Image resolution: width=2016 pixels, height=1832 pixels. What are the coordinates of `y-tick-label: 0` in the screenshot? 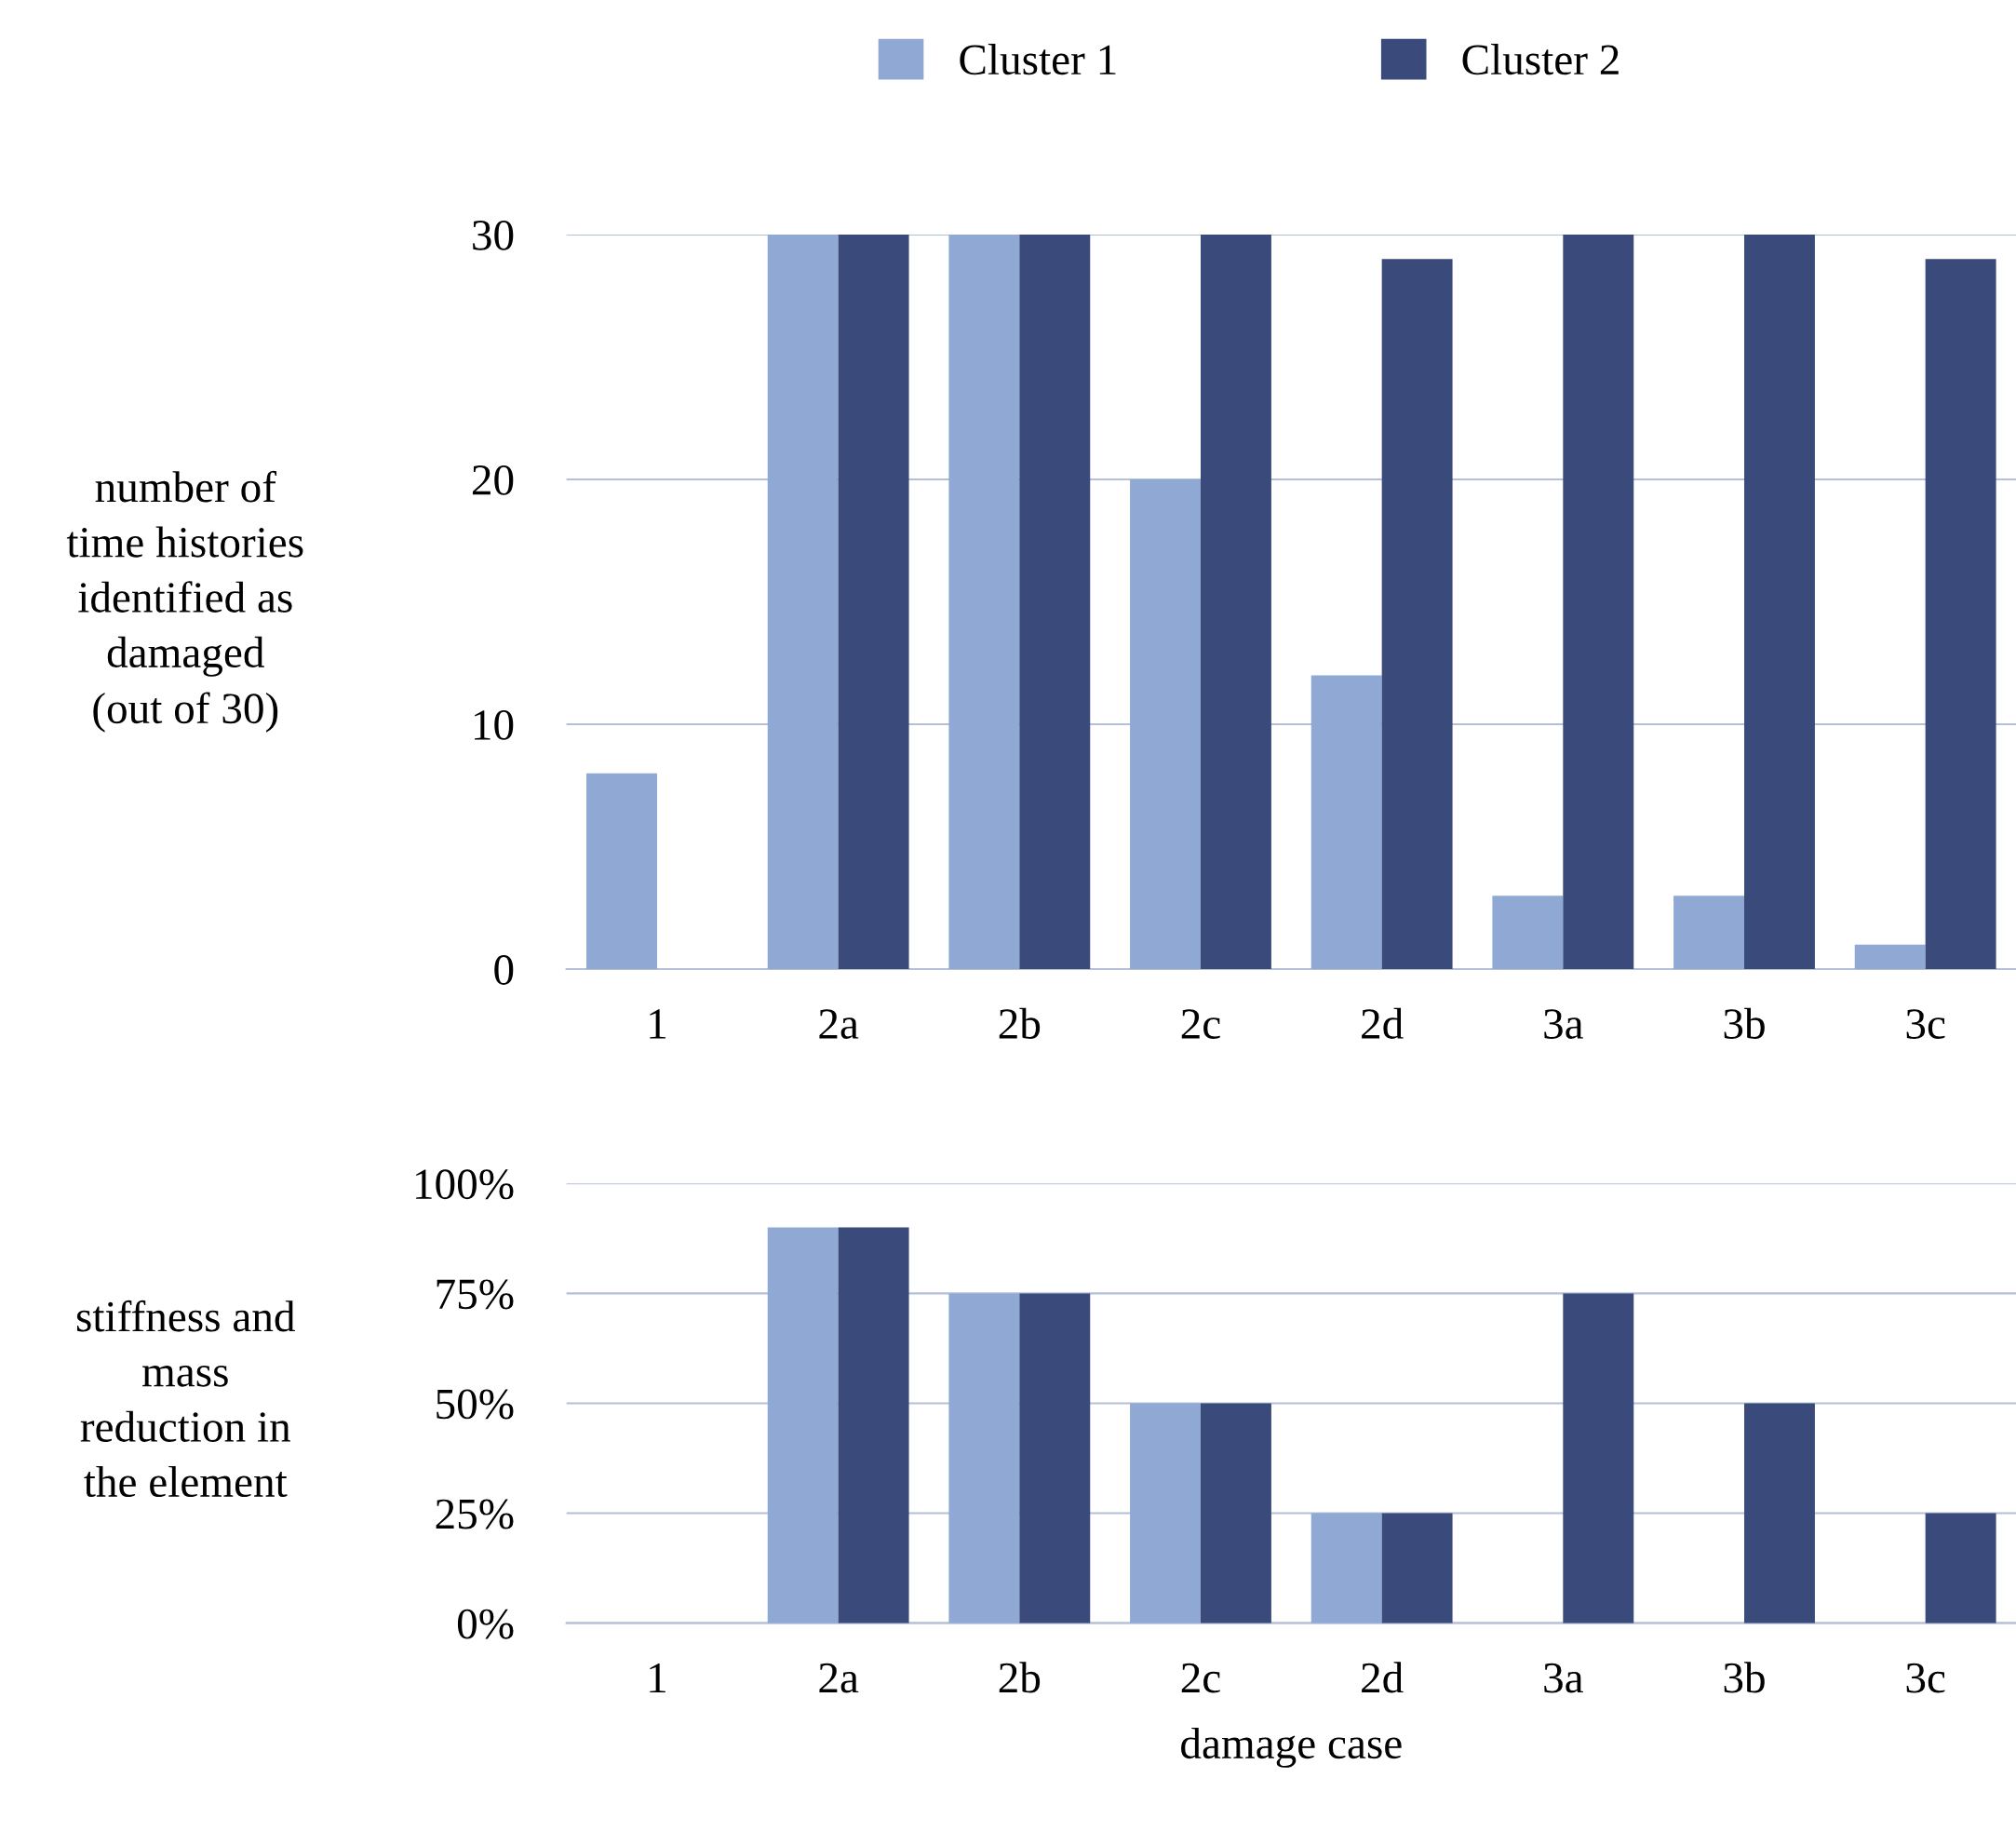 It's located at (504, 970).